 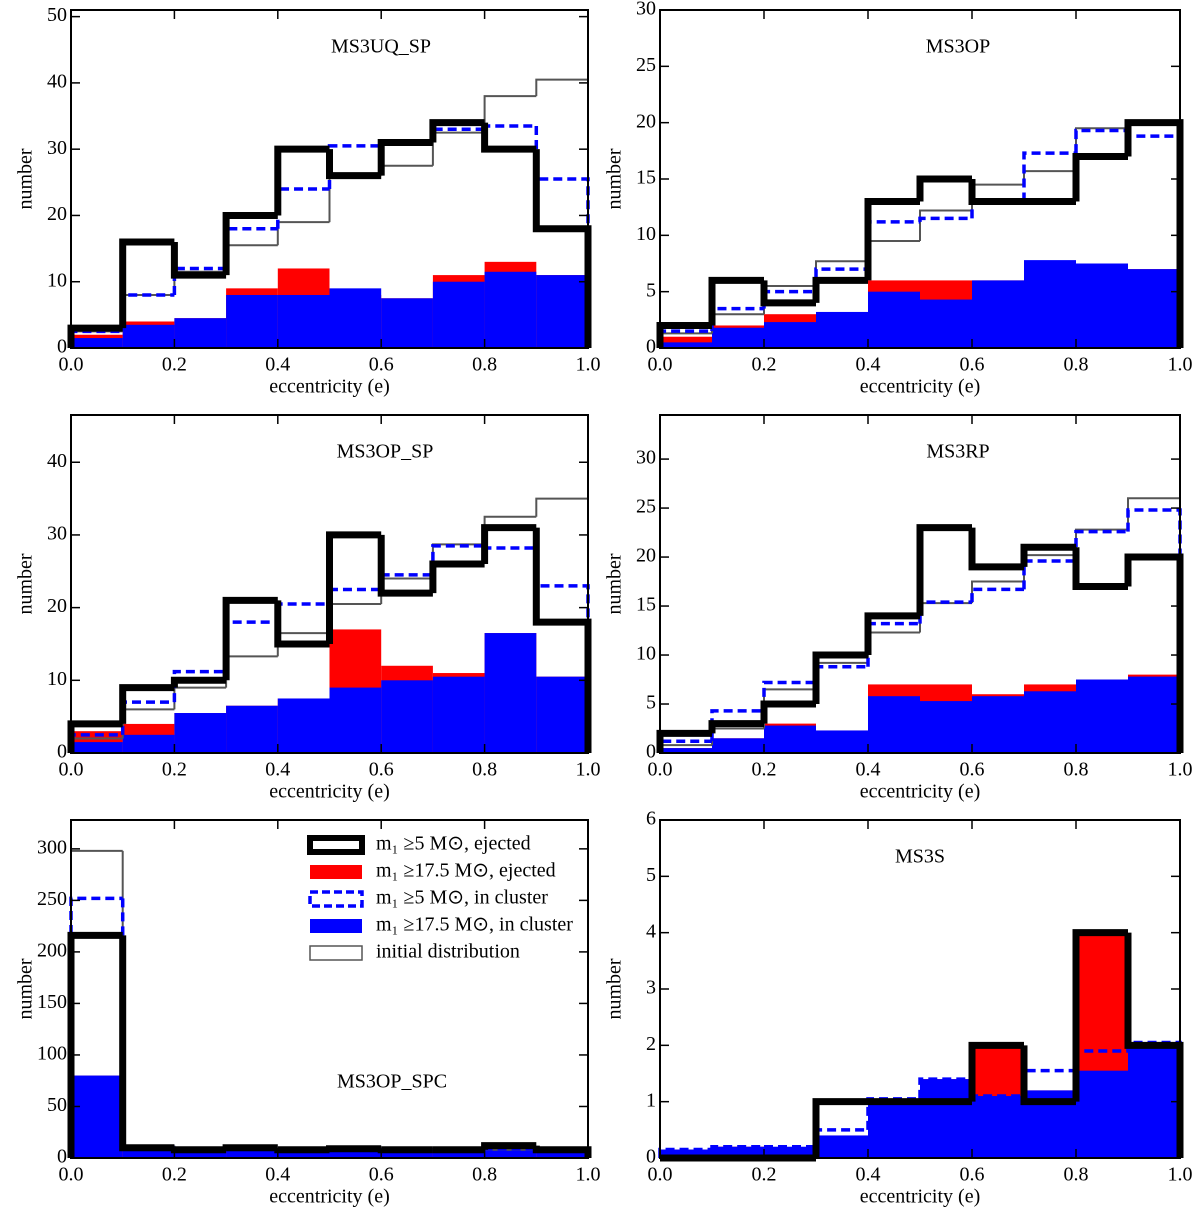 I want to click on x-tick-label: 1.0, so click(x=1180, y=1175).